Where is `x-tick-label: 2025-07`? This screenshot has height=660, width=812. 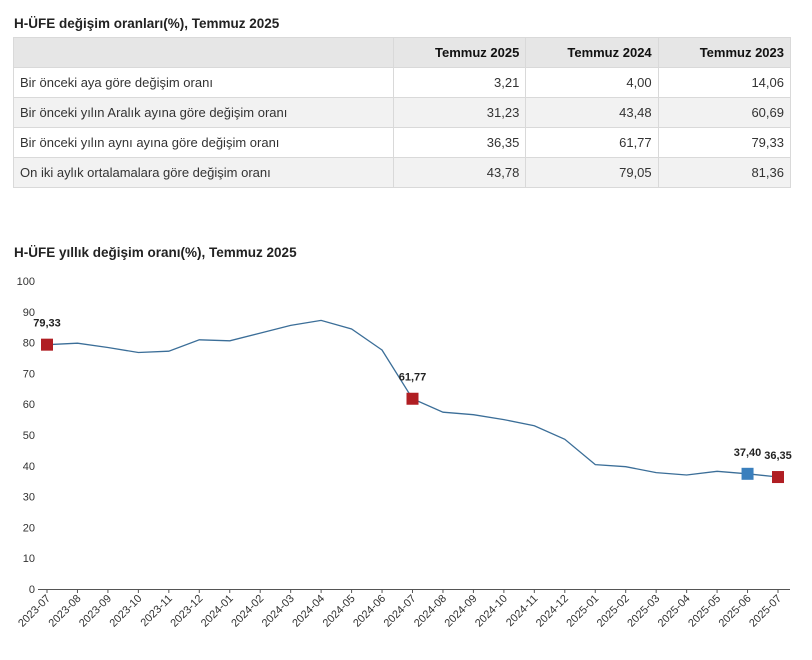 x-tick-label: 2025-07 is located at coordinates (765, 611).